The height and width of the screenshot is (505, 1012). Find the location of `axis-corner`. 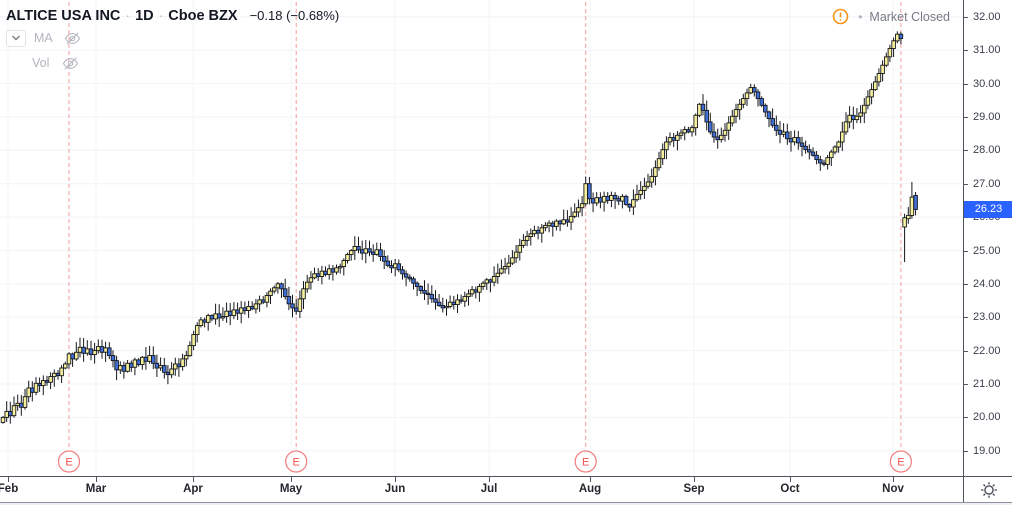

axis-corner is located at coordinates (987, 489).